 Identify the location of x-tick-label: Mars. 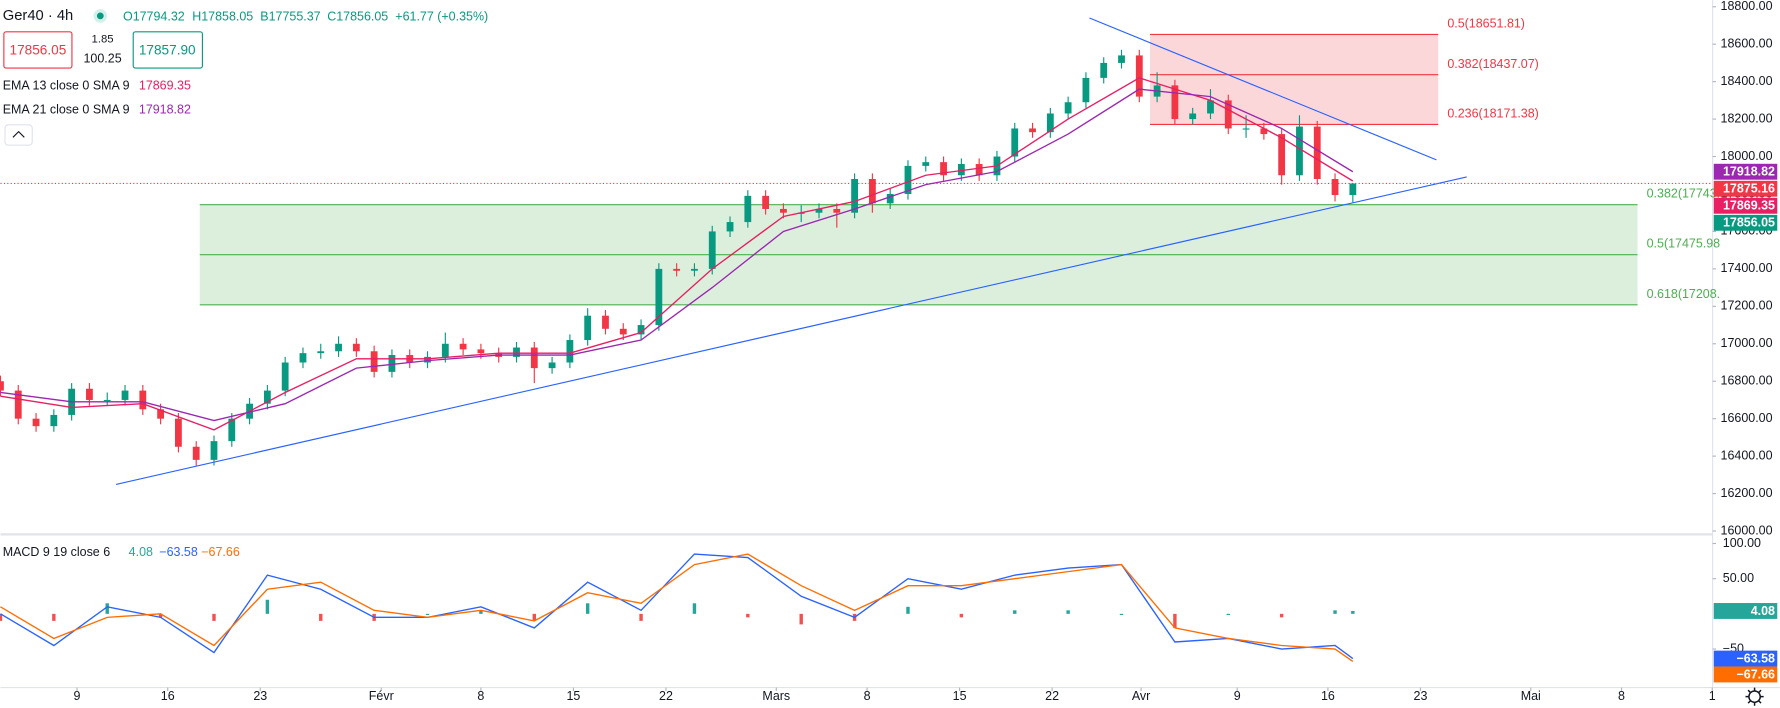
(776, 696).